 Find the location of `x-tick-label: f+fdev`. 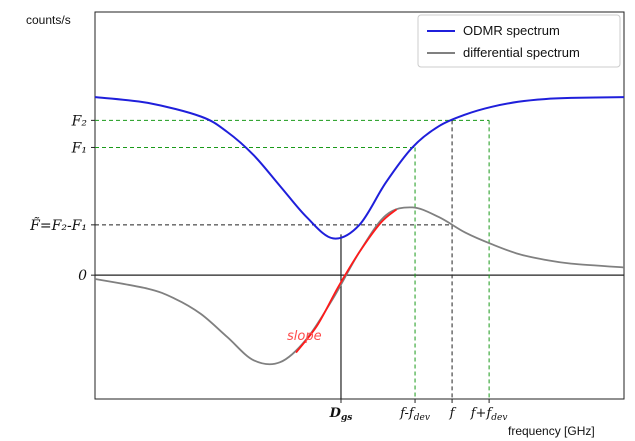

x-tick-label: f+fdev is located at coordinates (489, 414).